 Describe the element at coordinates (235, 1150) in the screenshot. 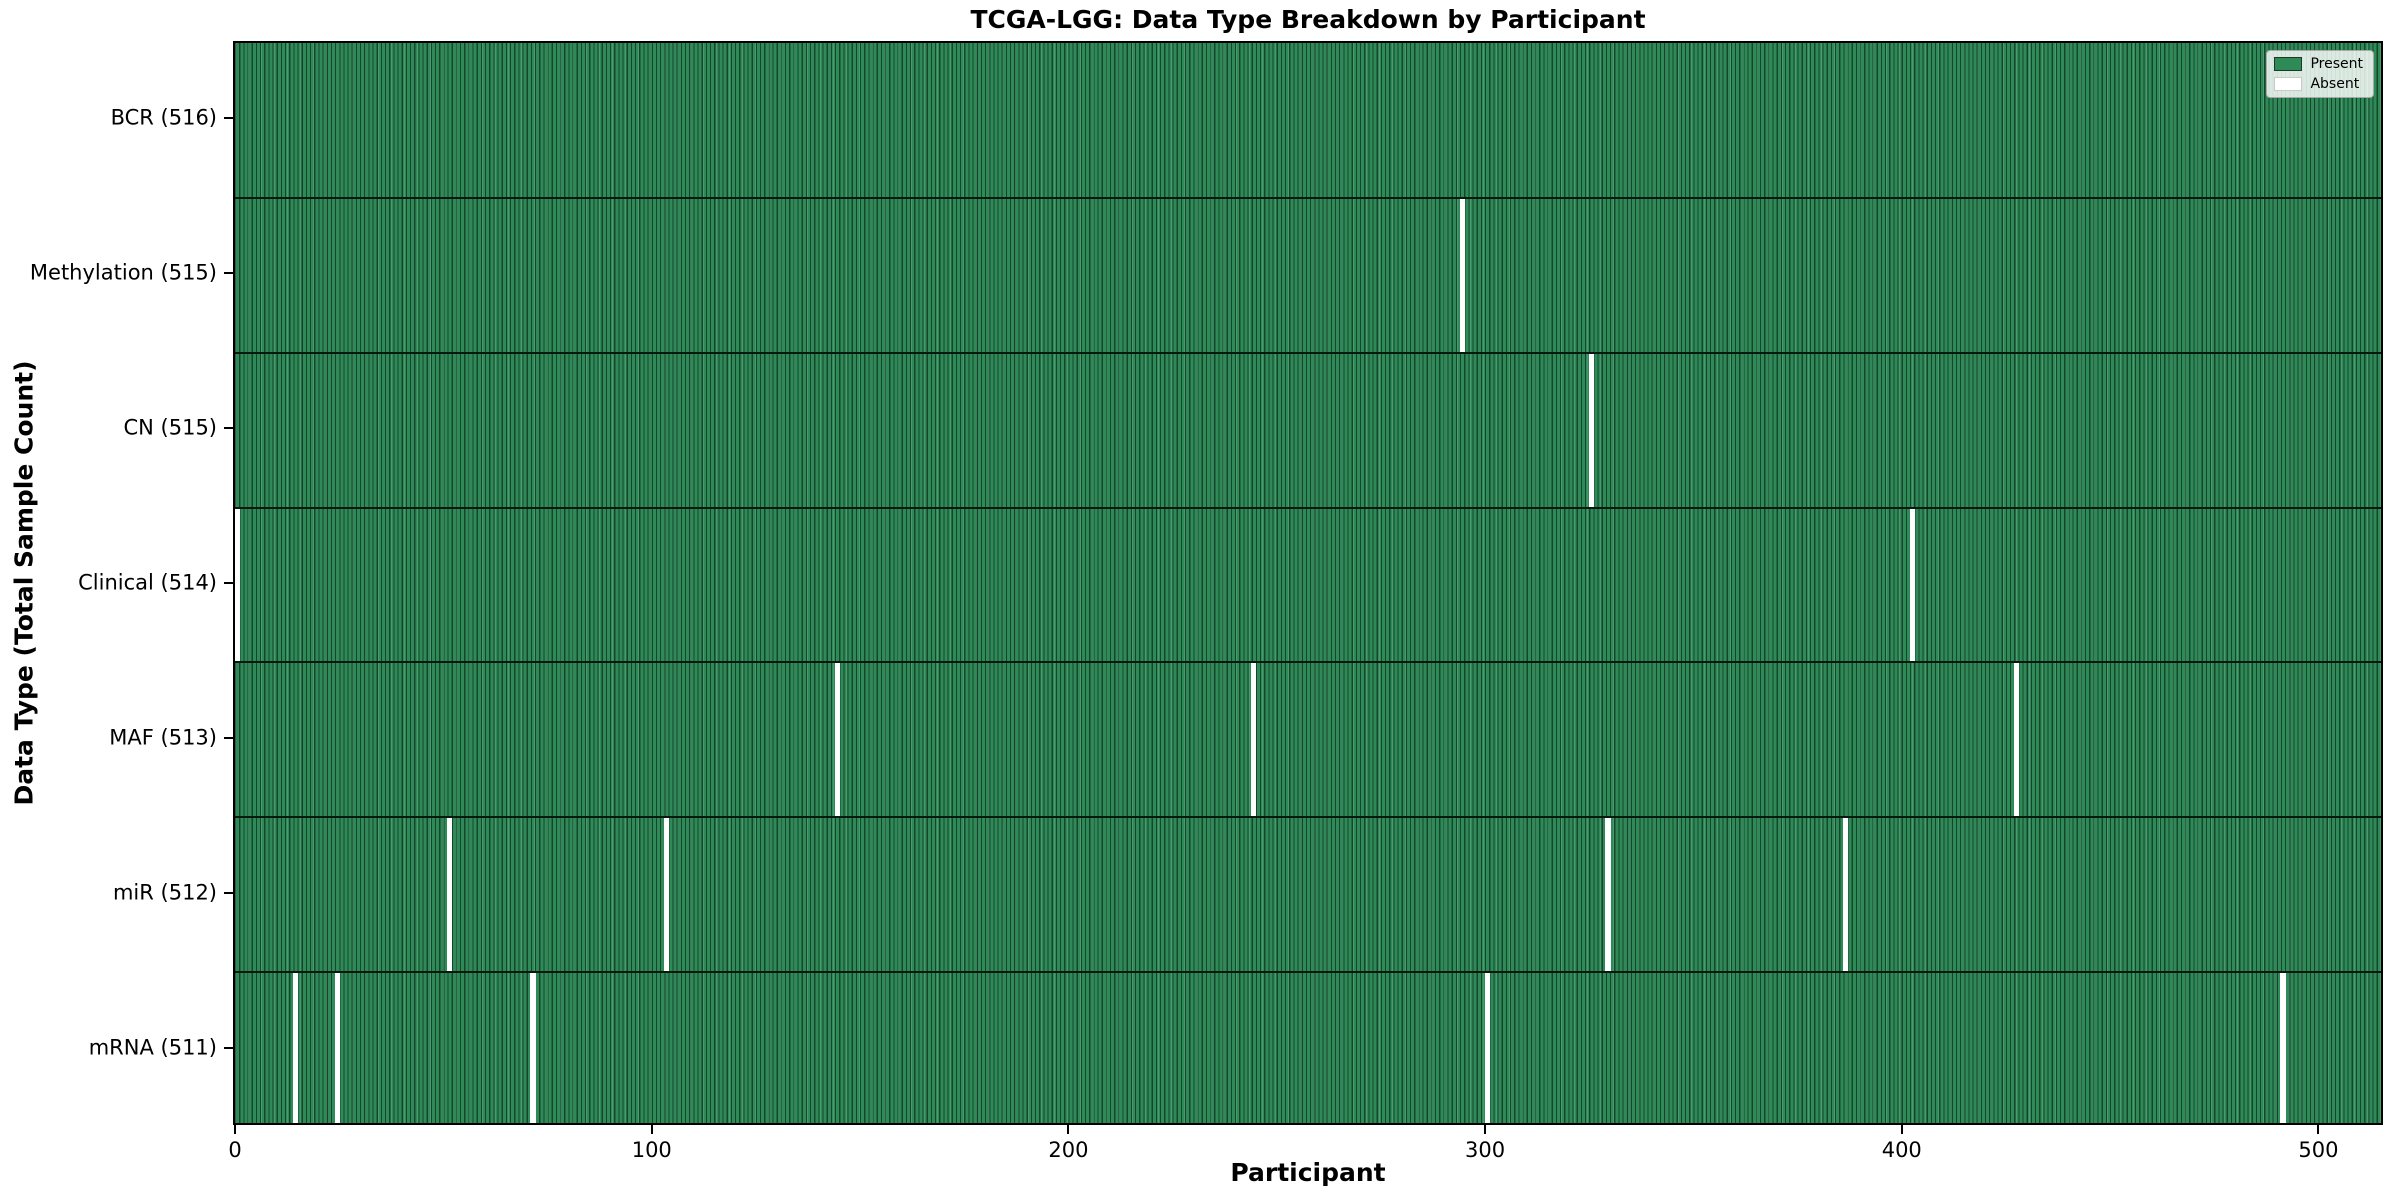

I see `x-tick-label: 0` at that location.